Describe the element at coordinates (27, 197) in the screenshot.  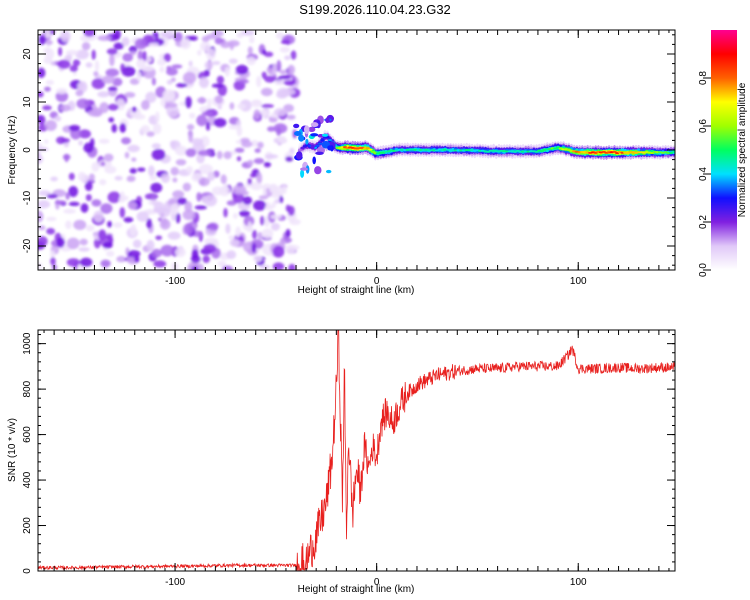
I see `spectrogram-y-tick-label: -10` at that location.